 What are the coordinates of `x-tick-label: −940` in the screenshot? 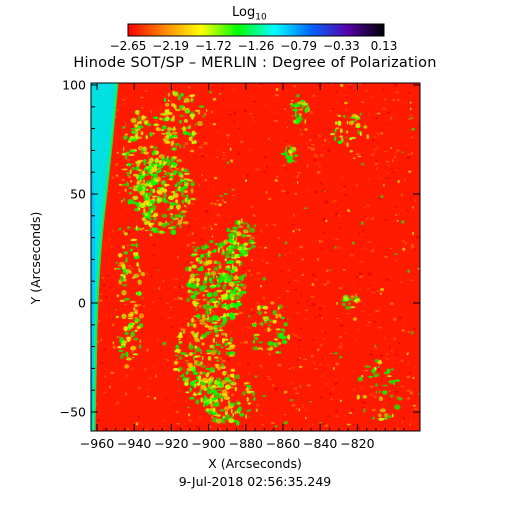 It's located at (134, 443).